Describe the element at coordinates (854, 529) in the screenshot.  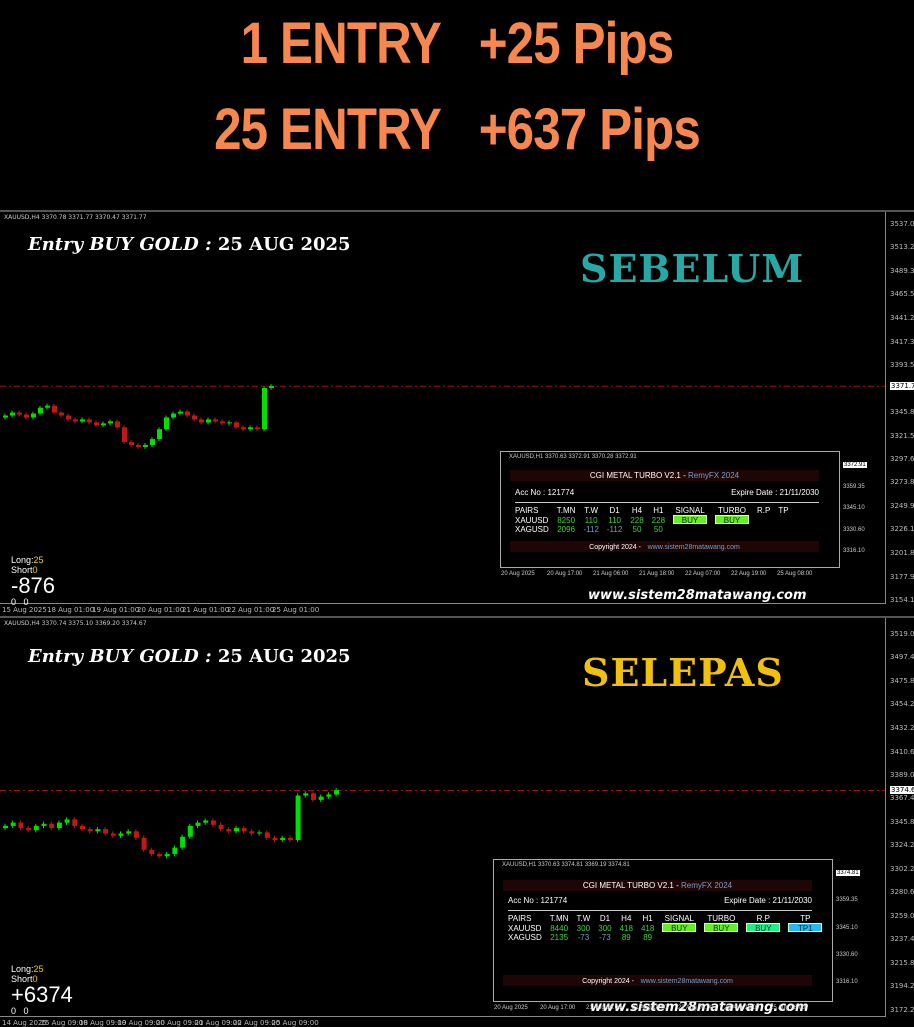
I see `panel-y-tick: 3330.60` at that location.